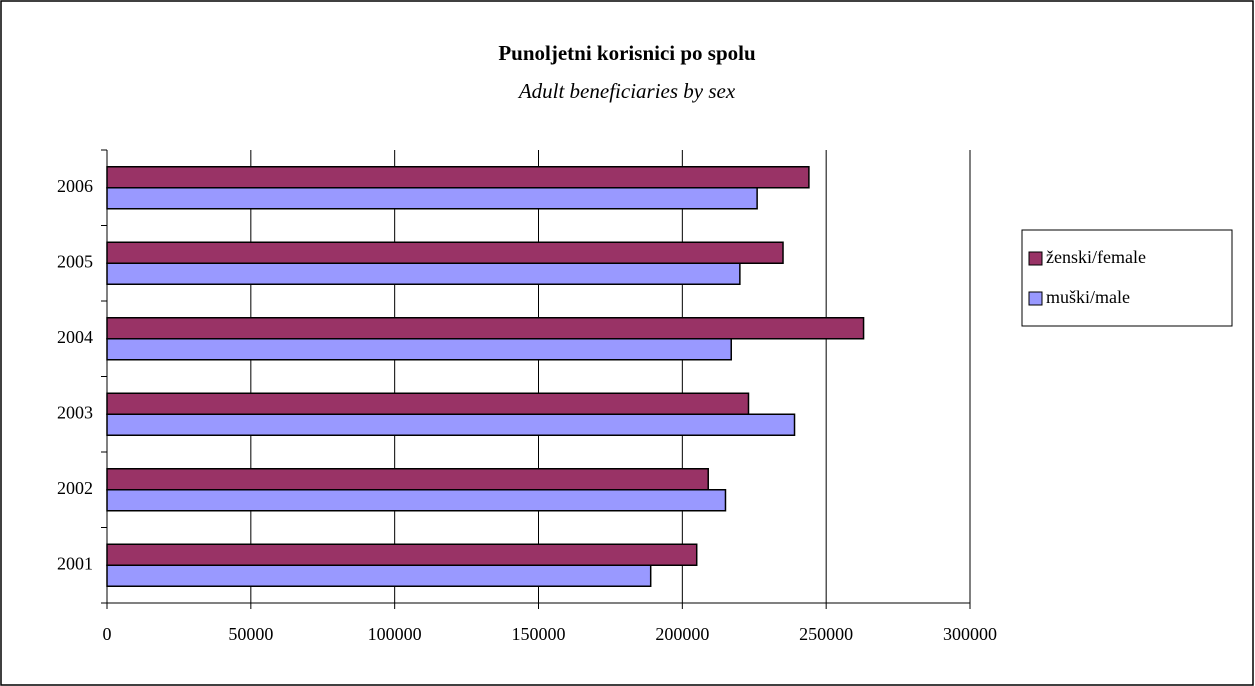 This screenshot has width=1255, height=686. Describe the element at coordinates (395, 634) in the screenshot. I see `x-tick-label: 100000` at that location.